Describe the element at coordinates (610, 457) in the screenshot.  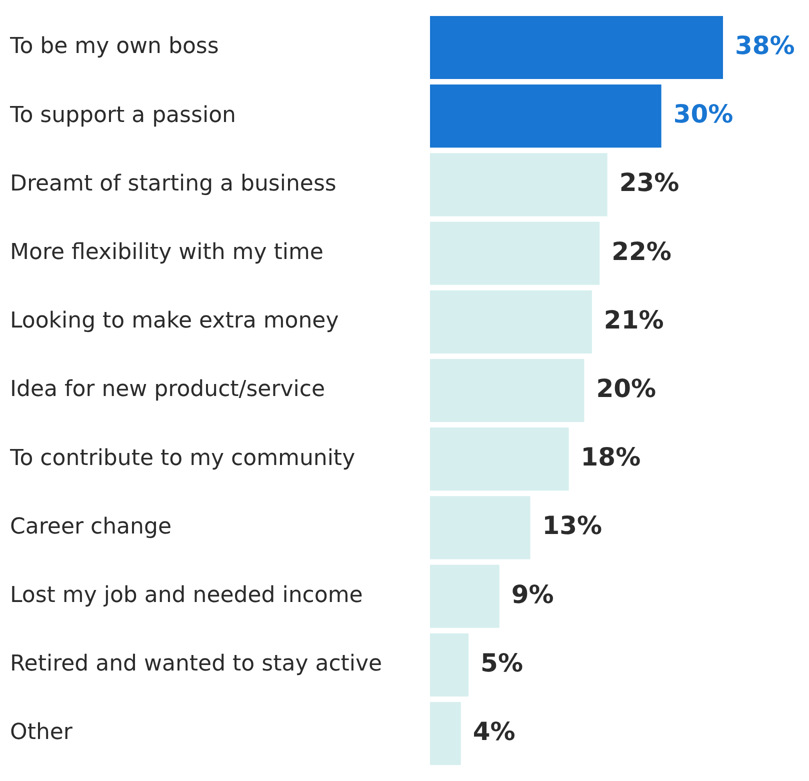
I see `data-label: 18%` at that location.